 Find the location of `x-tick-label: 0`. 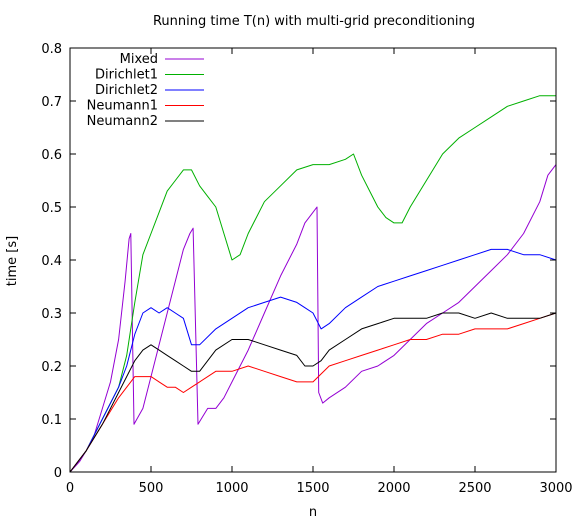

x-tick-label: 0 is located at coordinates (70, 488).